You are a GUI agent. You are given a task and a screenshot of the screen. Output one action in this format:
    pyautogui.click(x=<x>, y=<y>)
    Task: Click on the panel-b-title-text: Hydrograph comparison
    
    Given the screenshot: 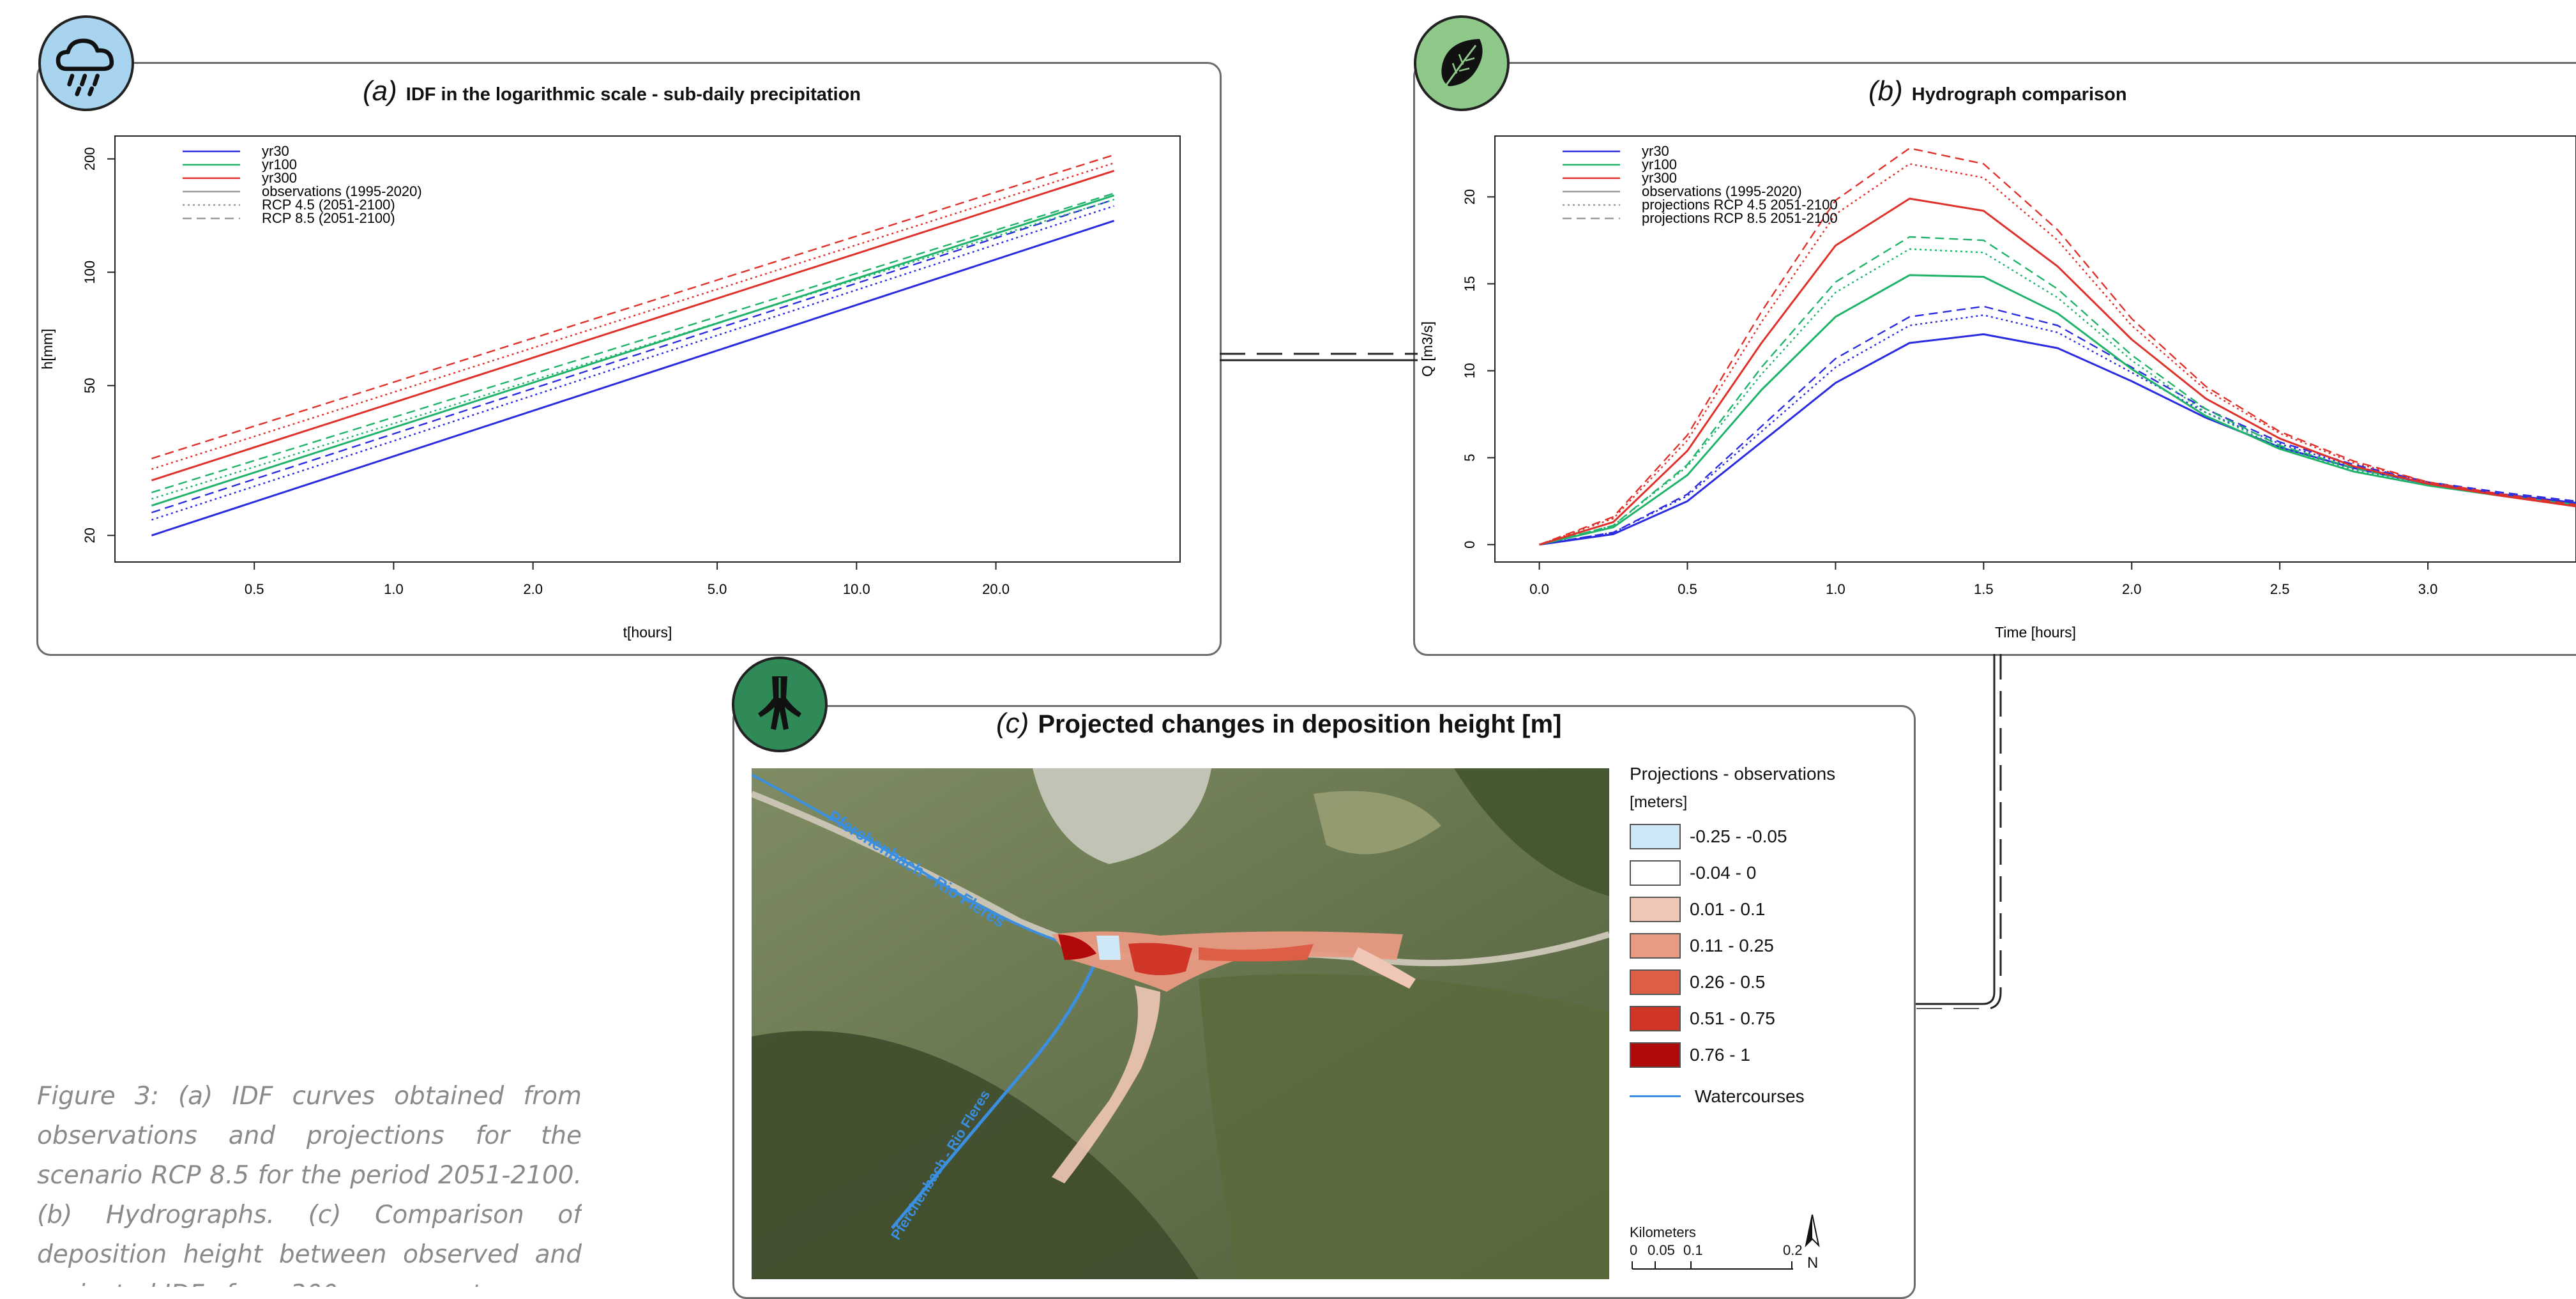 What is the action you would take?
    pyautogui.click(x=2019, y=94)
    